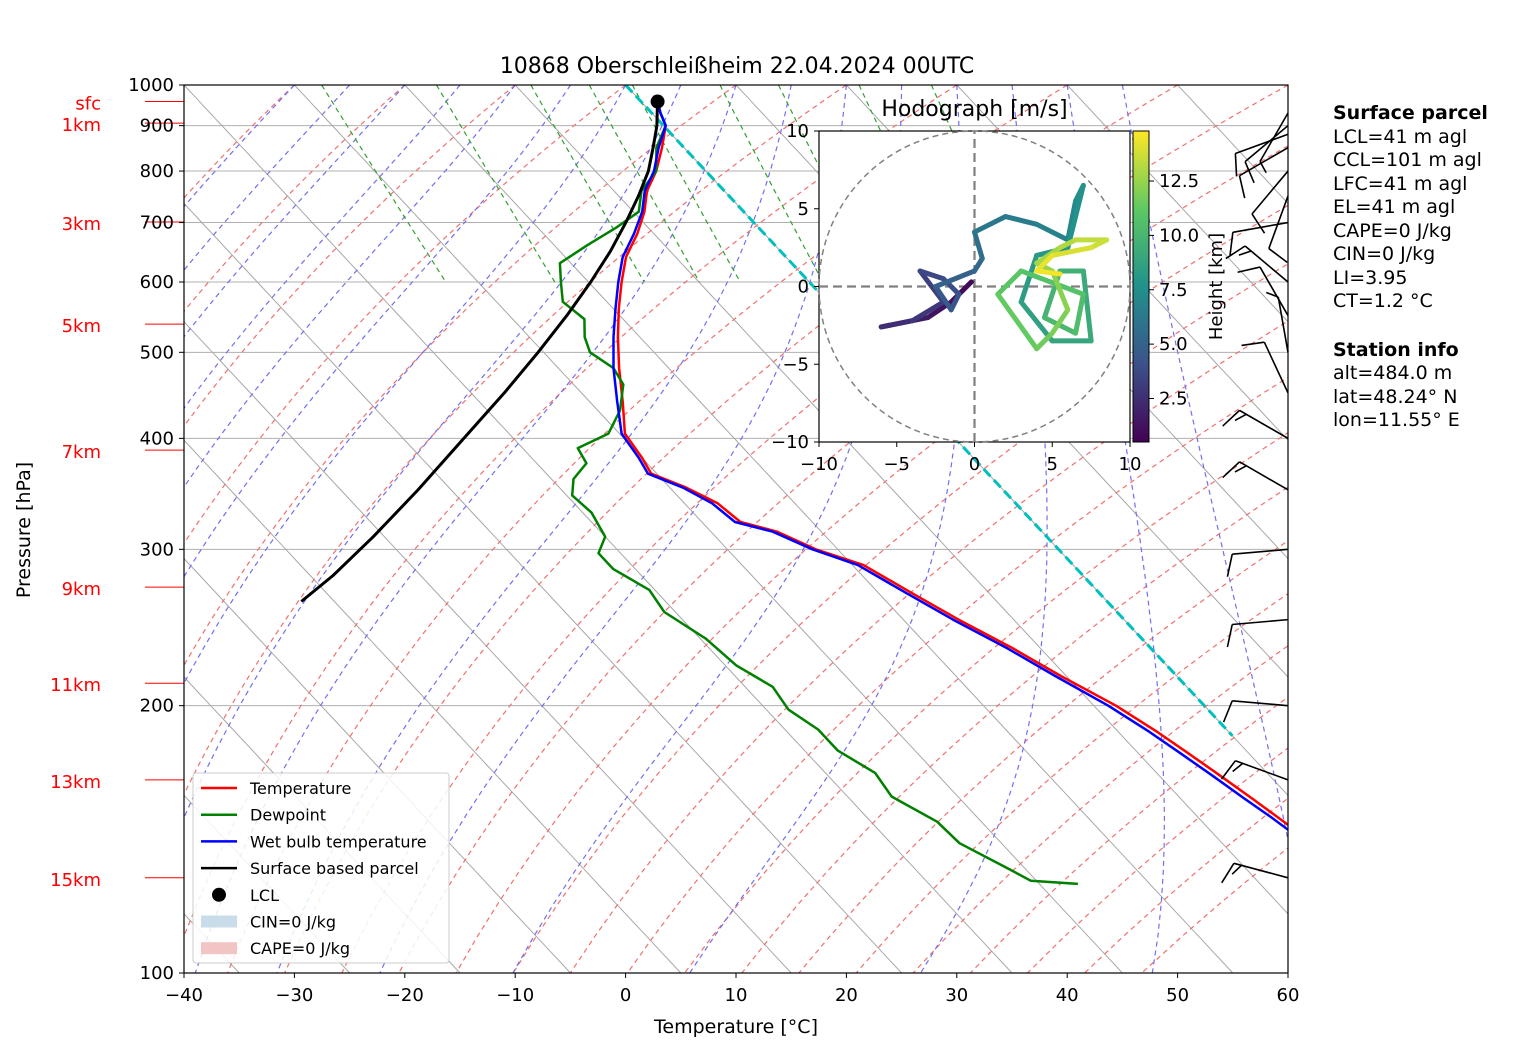  Describe the element at coordinates (157, 126) in the screenshot. I see `y-tick-label: 900` at that location.